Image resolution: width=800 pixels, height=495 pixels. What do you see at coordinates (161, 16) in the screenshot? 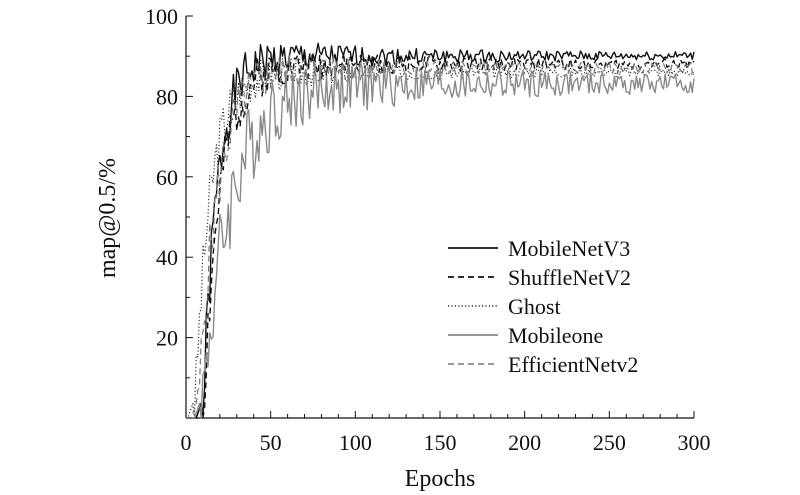
I see `y-tick-label: 100` at bounding box center [161, 16].